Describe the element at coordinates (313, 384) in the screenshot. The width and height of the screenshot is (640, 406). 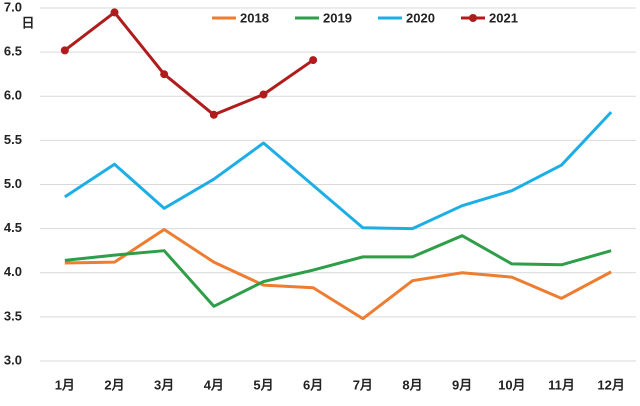
I see `x-tick-label: 6月` at that location.